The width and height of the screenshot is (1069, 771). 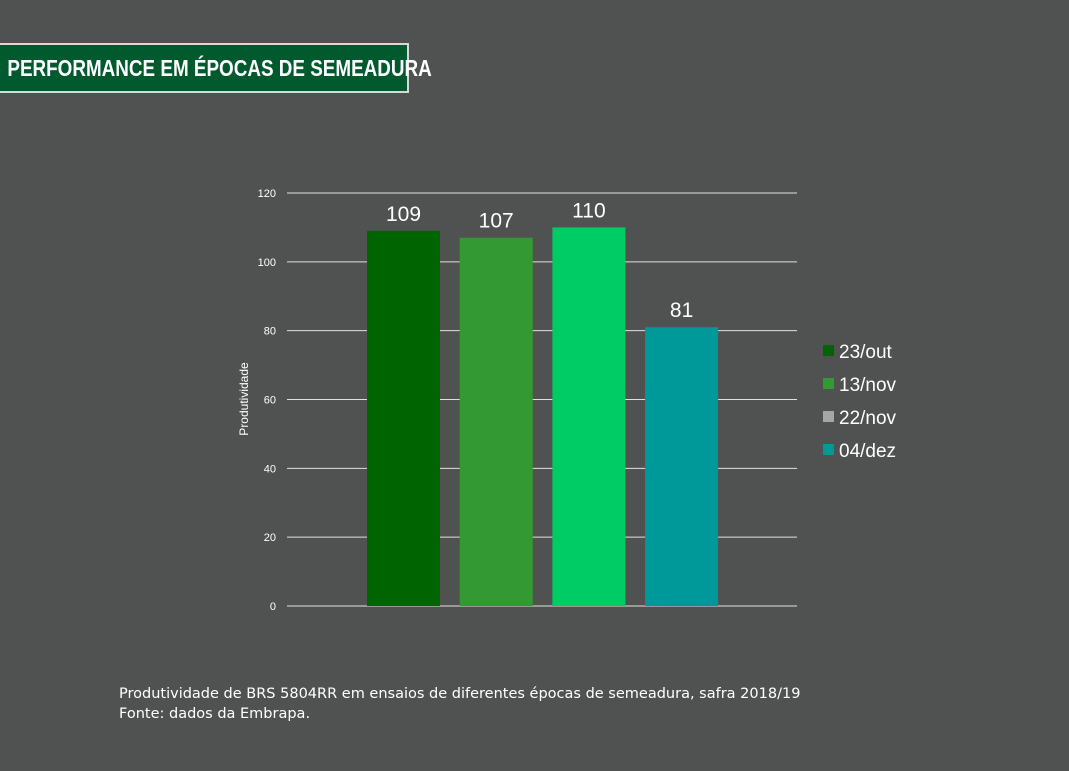 What do you see at coordinates (866, 352) in the screenshot?
I see `legend-label: 23/out` at bounding box center [866, 352].